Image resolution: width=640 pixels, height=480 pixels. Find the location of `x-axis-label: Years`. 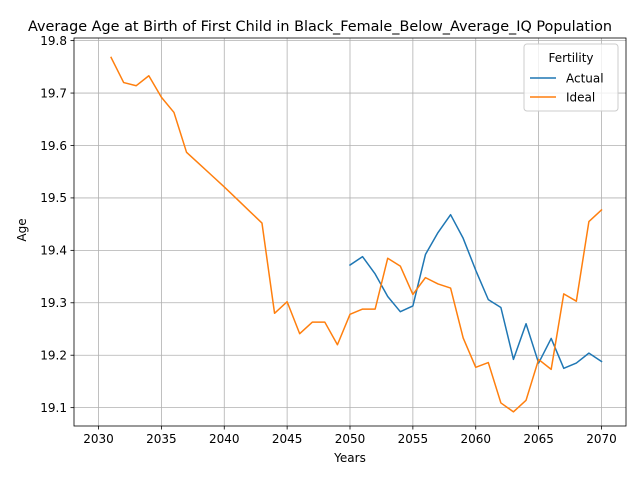

x-axis-label: Years is located at coordinates (349, 458).